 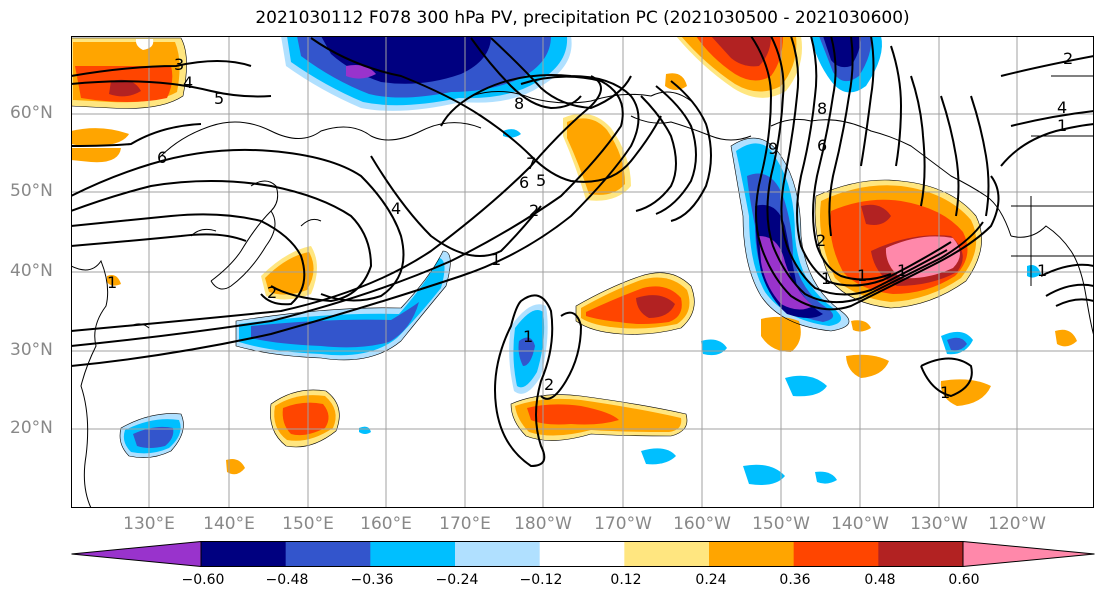 I want to click on lon-label: 180°W, so click(x=543, y=524).